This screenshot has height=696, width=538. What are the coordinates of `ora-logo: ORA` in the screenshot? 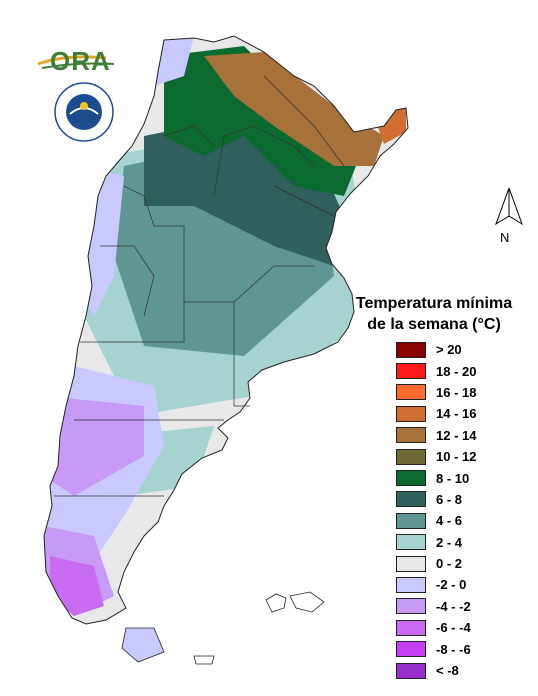 It's located at (78, 61).